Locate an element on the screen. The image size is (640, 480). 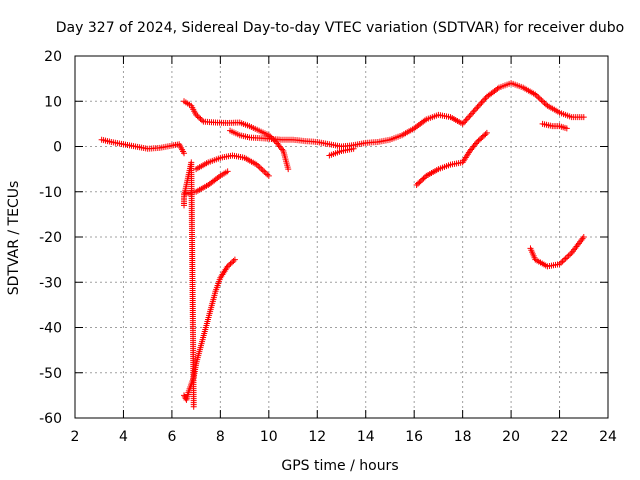
x-tick-label: 8 is located at coordinates (220, 437).